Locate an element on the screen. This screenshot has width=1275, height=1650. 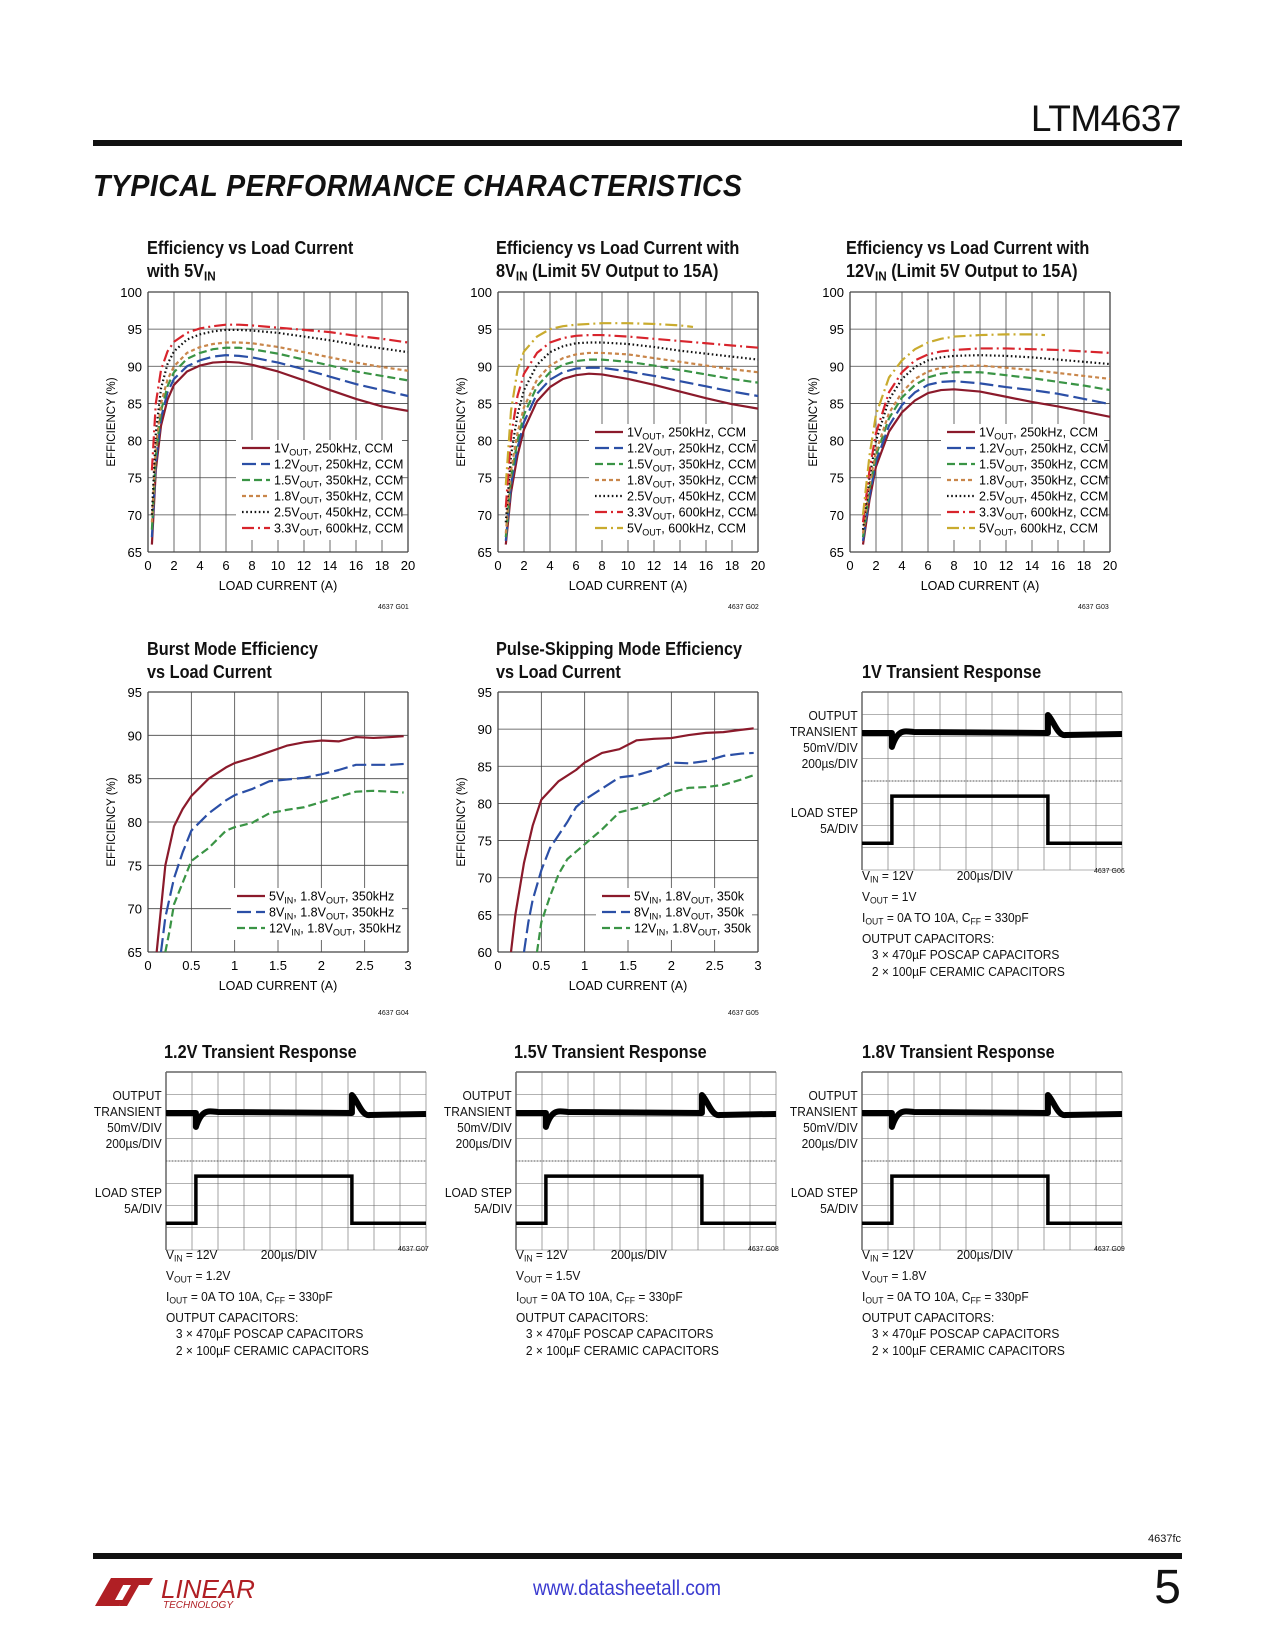
legend-label: 5VIN, 1.8VOUT, 350kHz is located at coordinates (331, 898).